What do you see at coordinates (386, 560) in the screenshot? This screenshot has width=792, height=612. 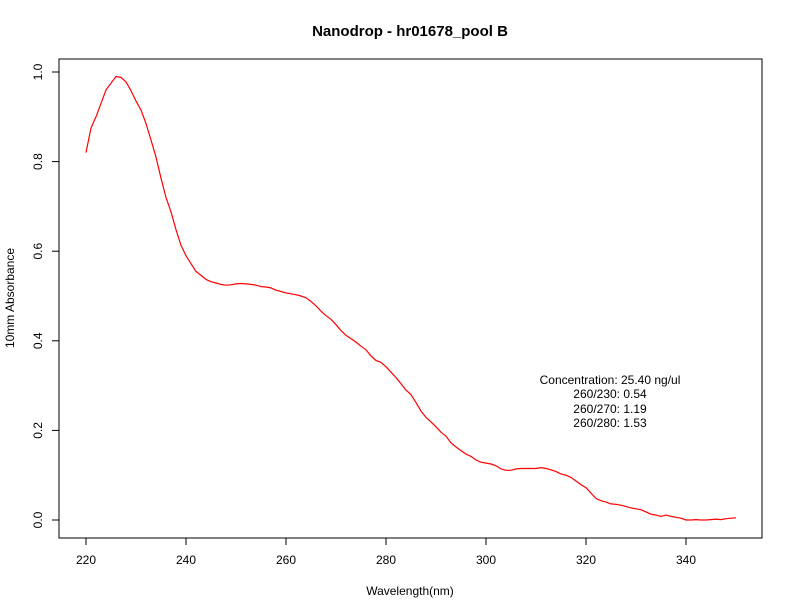 I see `x-tick-label: 280` at bounding box center [386, 560].